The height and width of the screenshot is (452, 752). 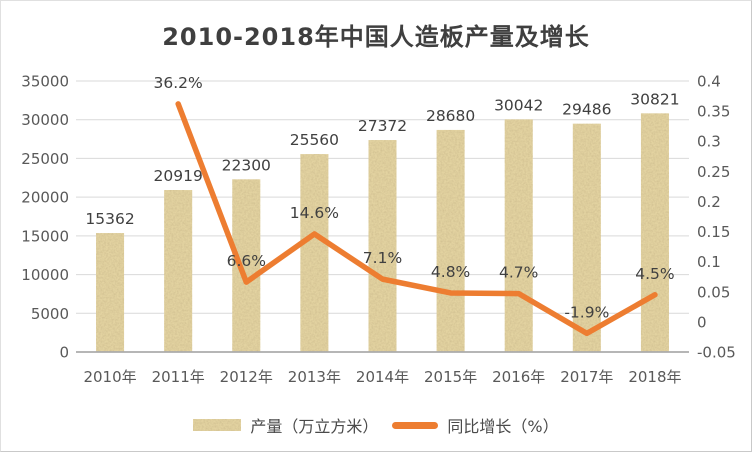 What do you see at coordinates (45, 159) in the screenshot?
I see `y-axis-left-tick-label: 25000` at bounding box center [45, 159].